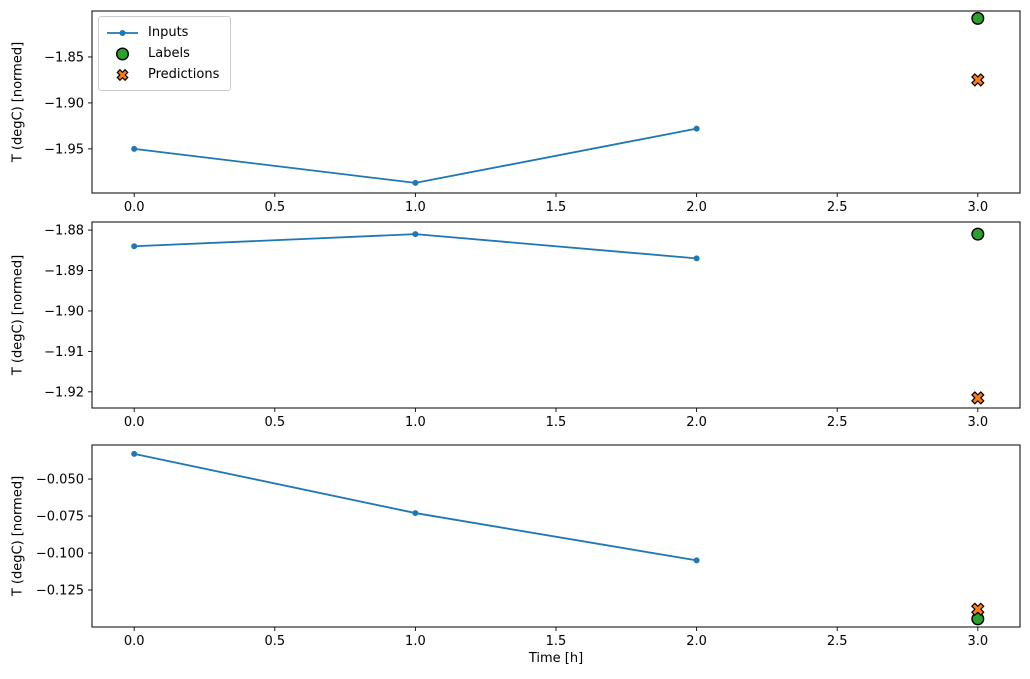 The image size is (1030, 679). Describe the element at coordinates (556, 658) in the screenshot. I see `x-axis-label: Time [h]` at that location.